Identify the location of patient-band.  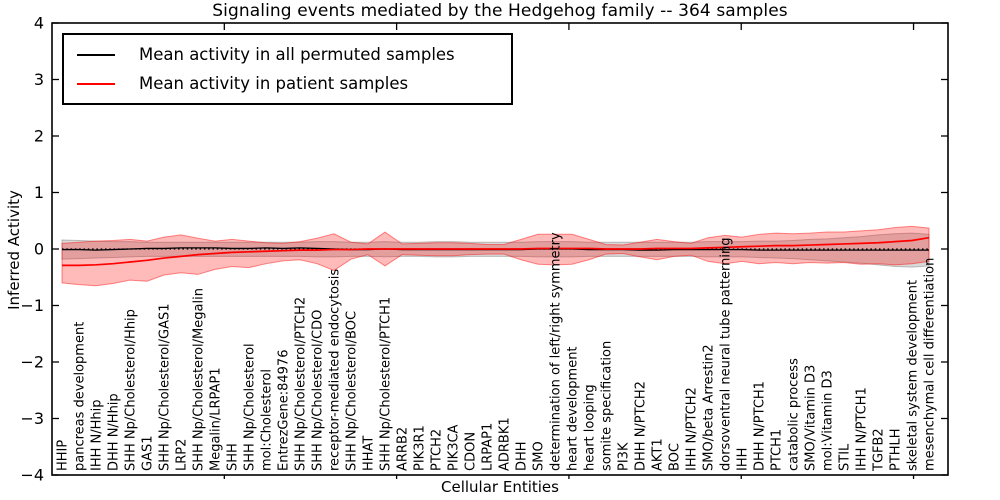
(495, 256).